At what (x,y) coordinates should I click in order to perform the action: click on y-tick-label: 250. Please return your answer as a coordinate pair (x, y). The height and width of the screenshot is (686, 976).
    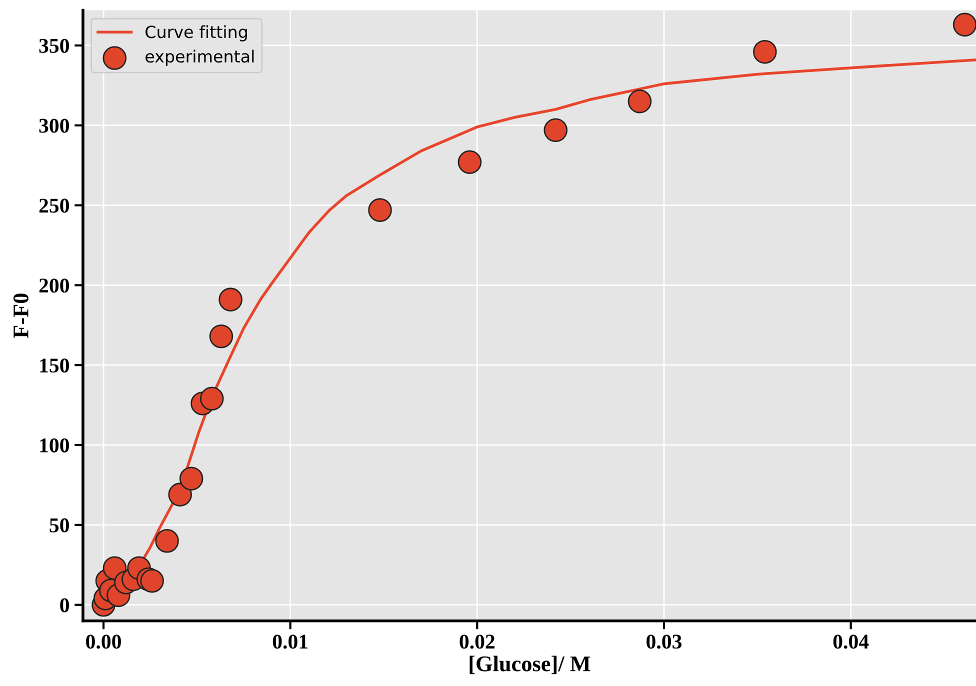
    Looking at the image, I should click on (54, 205).